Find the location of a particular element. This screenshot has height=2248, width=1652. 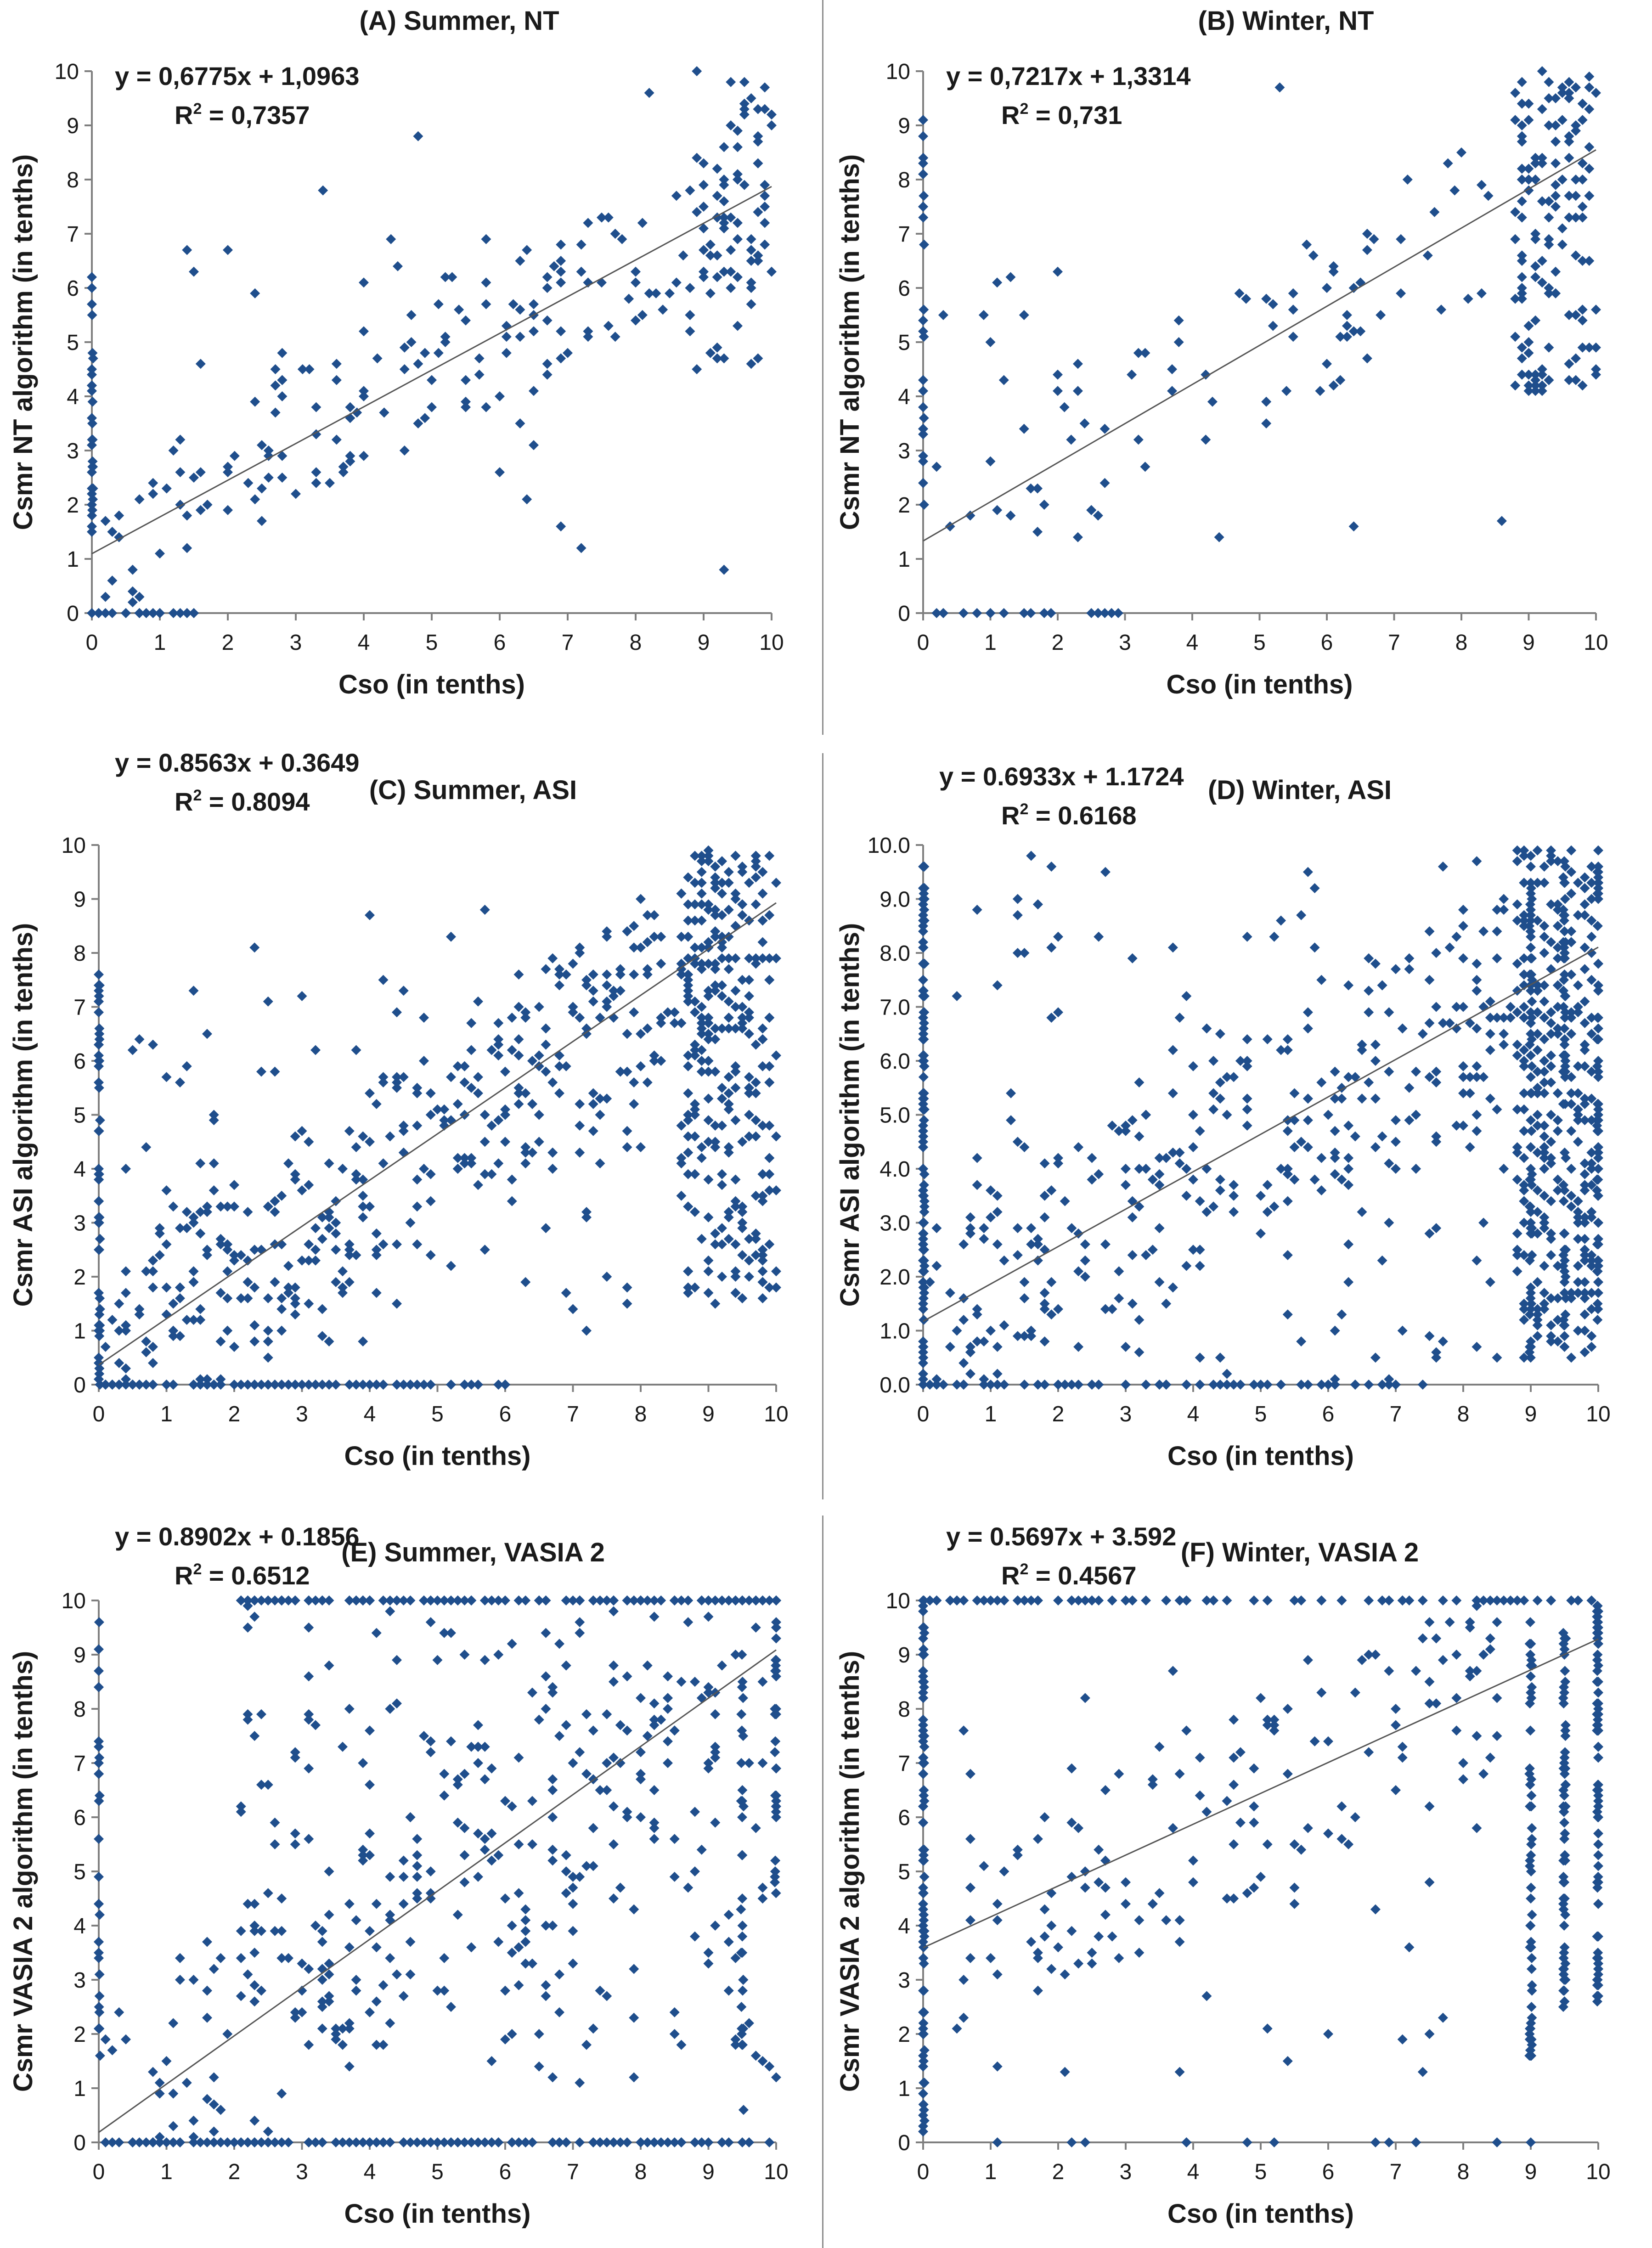

y-tick-label: 0 is located at coordinates (79, 2143).